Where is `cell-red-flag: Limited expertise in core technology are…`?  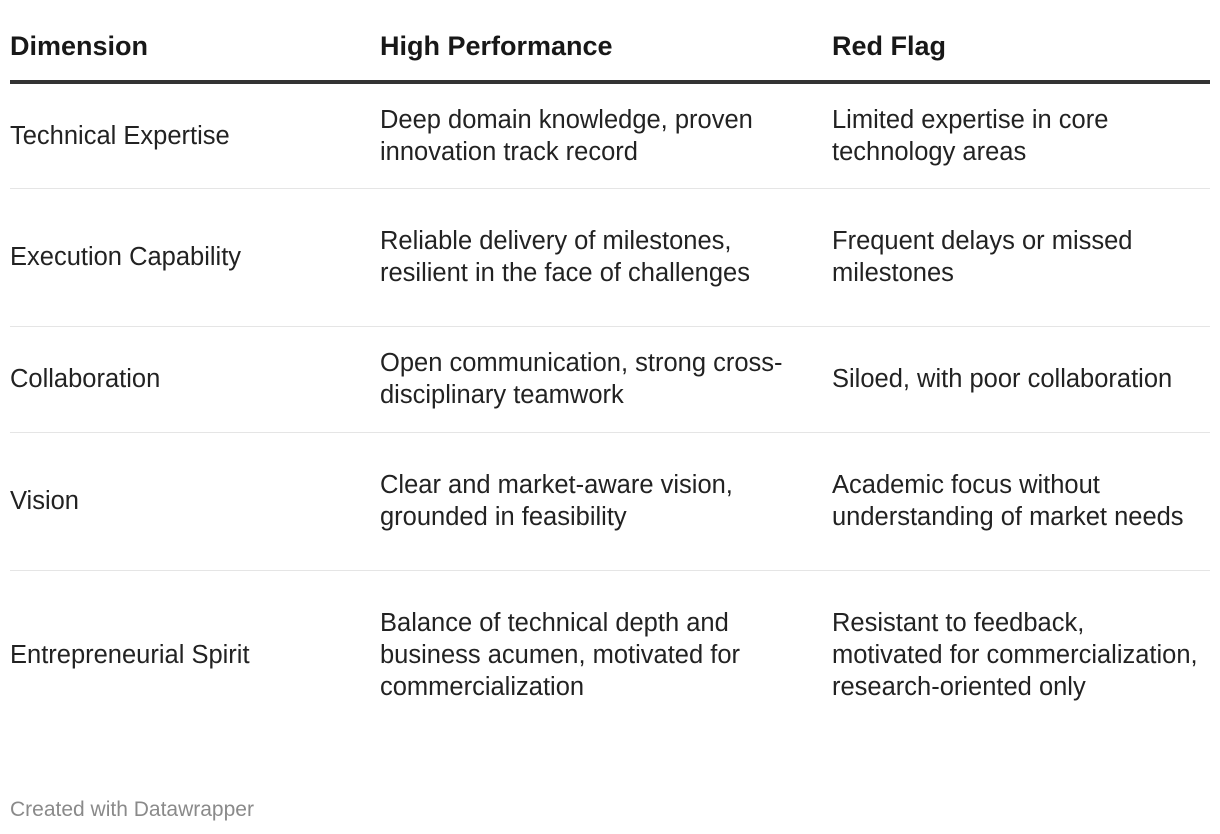 cell-red-flag: Limited expertise in core technology are… is located at coordinates (1021, 135).